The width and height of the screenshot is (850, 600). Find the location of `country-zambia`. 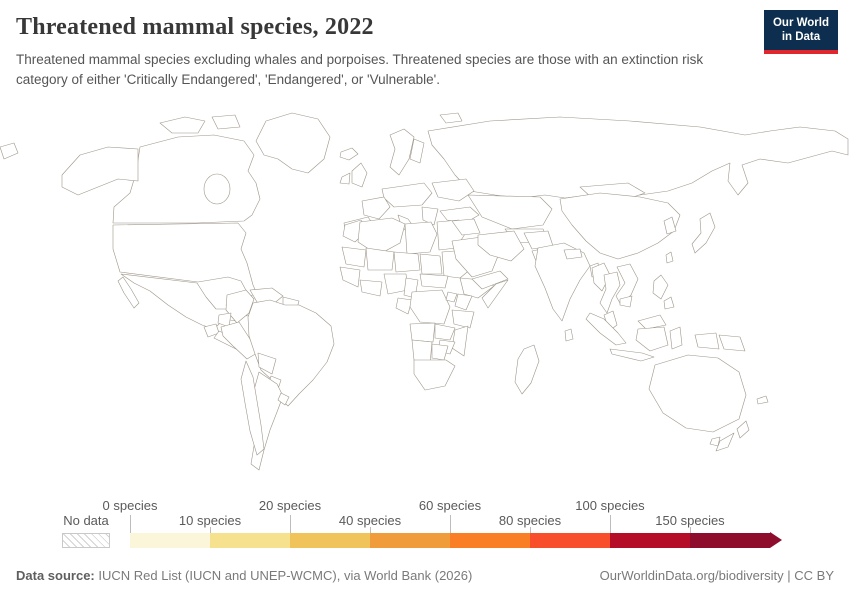

country-zambia is located at coordinates (445, 332).